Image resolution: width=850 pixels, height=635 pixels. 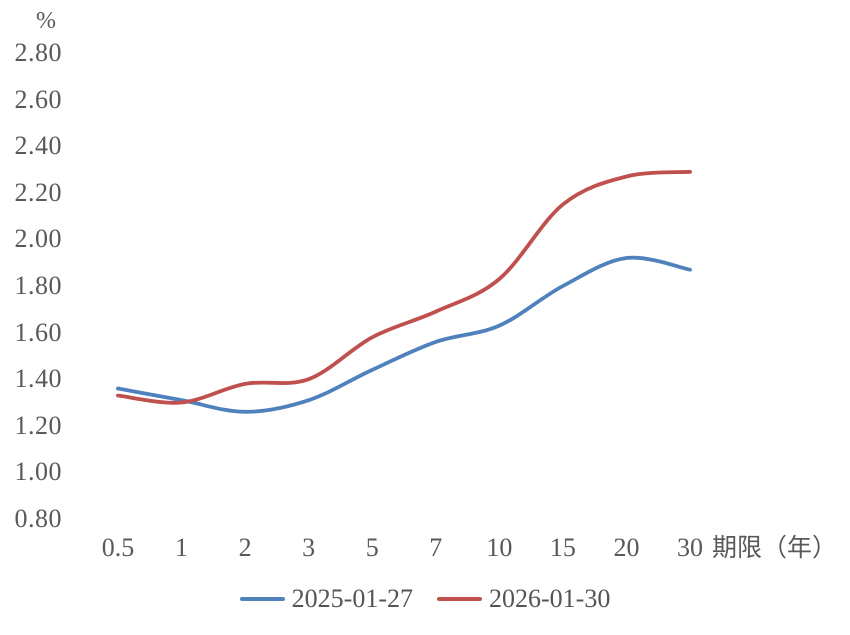 I want to click on x-tick-label: 2, so click(x=245, y=547).